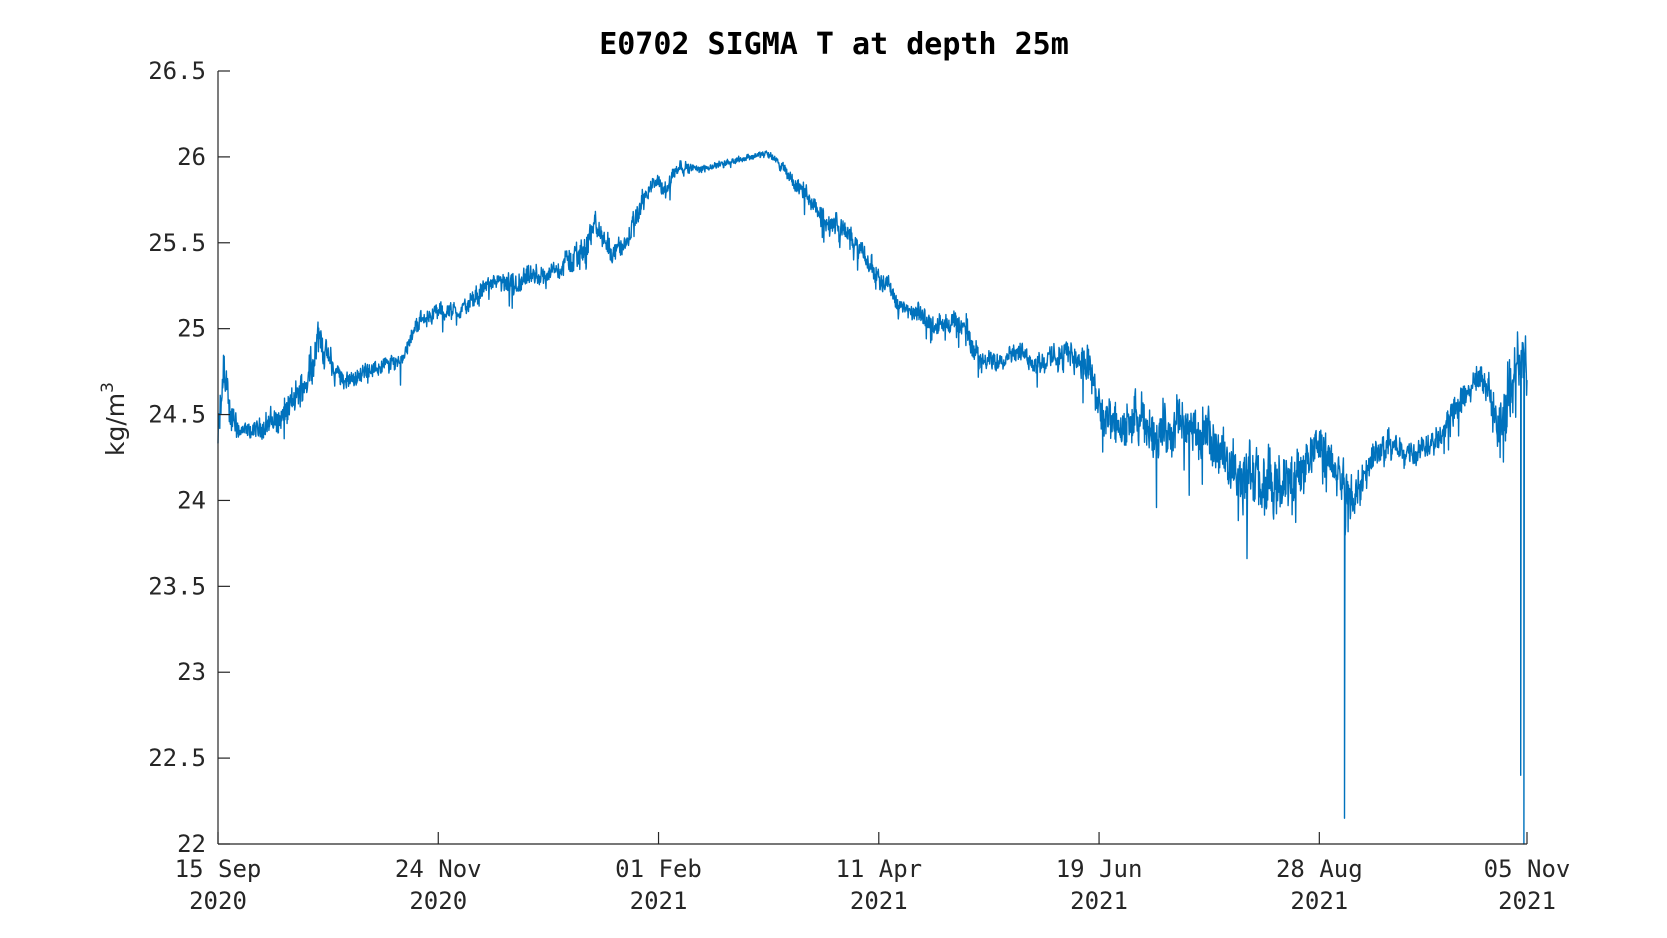 The image size is (1667, 938). What do you see at coordinates (177, 71) in the screenshot?
I see `y-tick-label: 26.5` at bounding box center [177, 71].